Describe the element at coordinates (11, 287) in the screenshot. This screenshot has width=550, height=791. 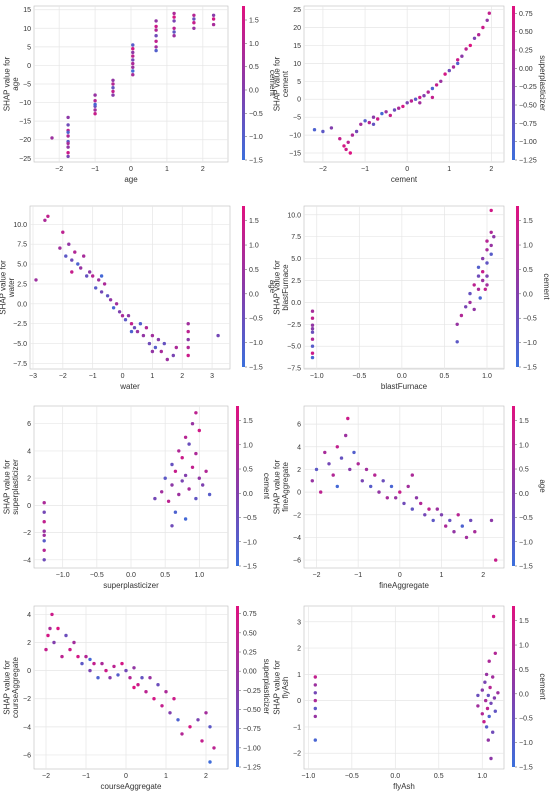
I see `y-axis-label-line: water` at that location.